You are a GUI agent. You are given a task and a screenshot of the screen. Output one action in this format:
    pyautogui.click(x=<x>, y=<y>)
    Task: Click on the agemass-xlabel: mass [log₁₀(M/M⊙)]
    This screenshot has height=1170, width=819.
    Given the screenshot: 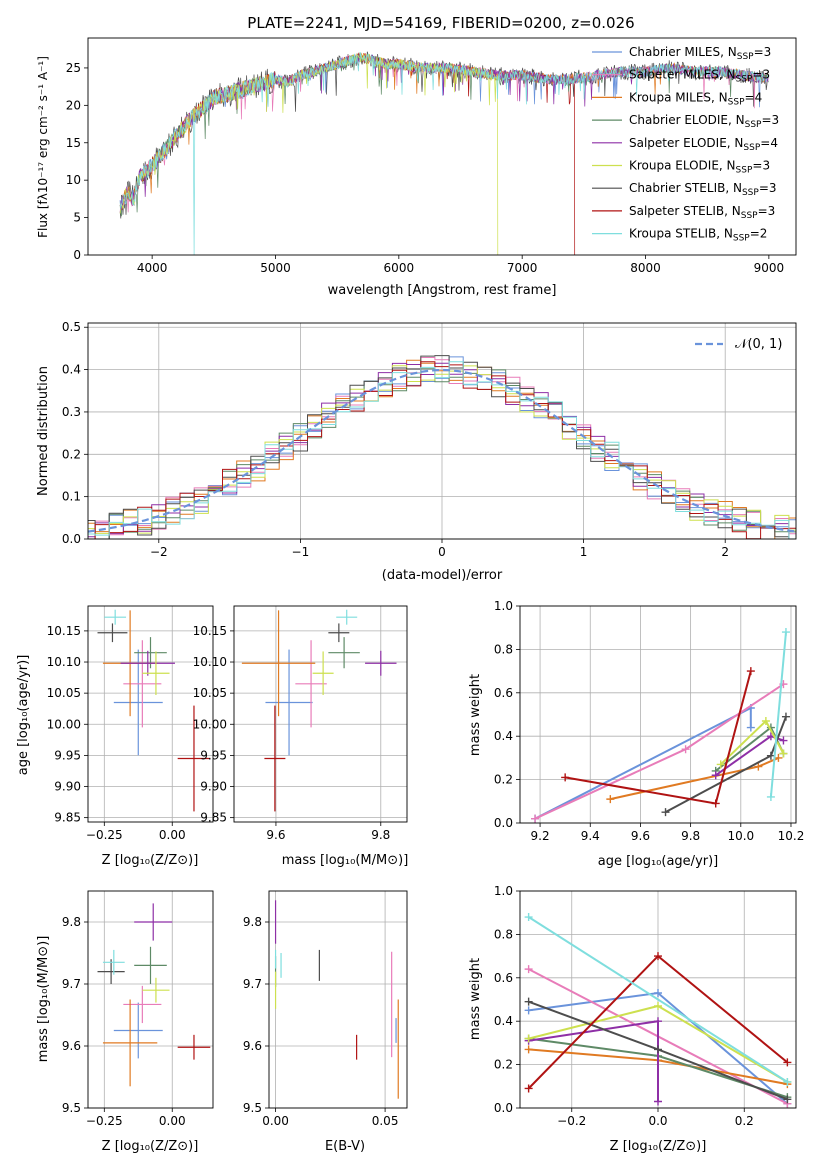 What is the action you would take?
    pyautogui.click(x=345, y=860)
    